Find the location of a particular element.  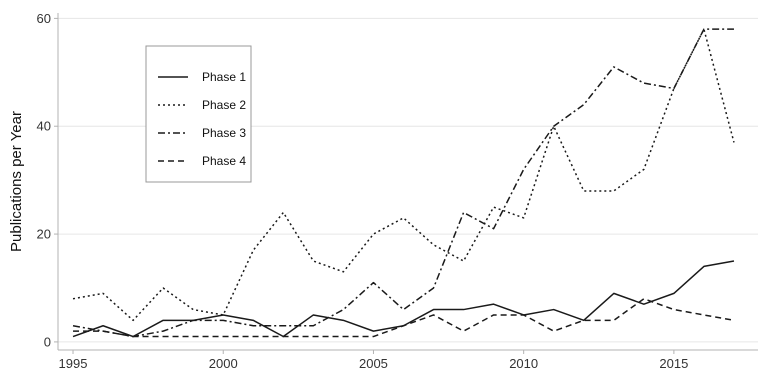

legend: Phase 1 Phase 2 Phase 3 Phase 4 is located at coordinates (198, 114).